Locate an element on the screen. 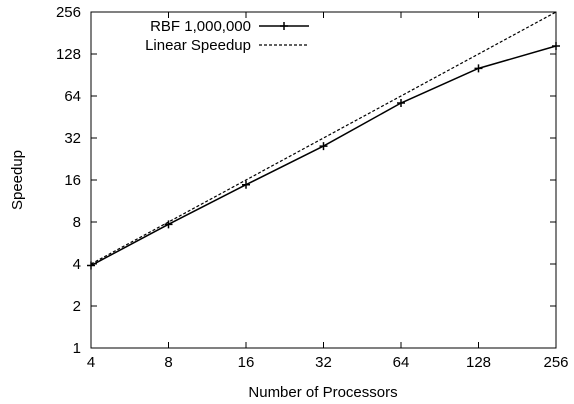 Image resolution: width=574 pixels, height=404 pixels. x-tick-label: 16 is located at coordinates (246, 362).